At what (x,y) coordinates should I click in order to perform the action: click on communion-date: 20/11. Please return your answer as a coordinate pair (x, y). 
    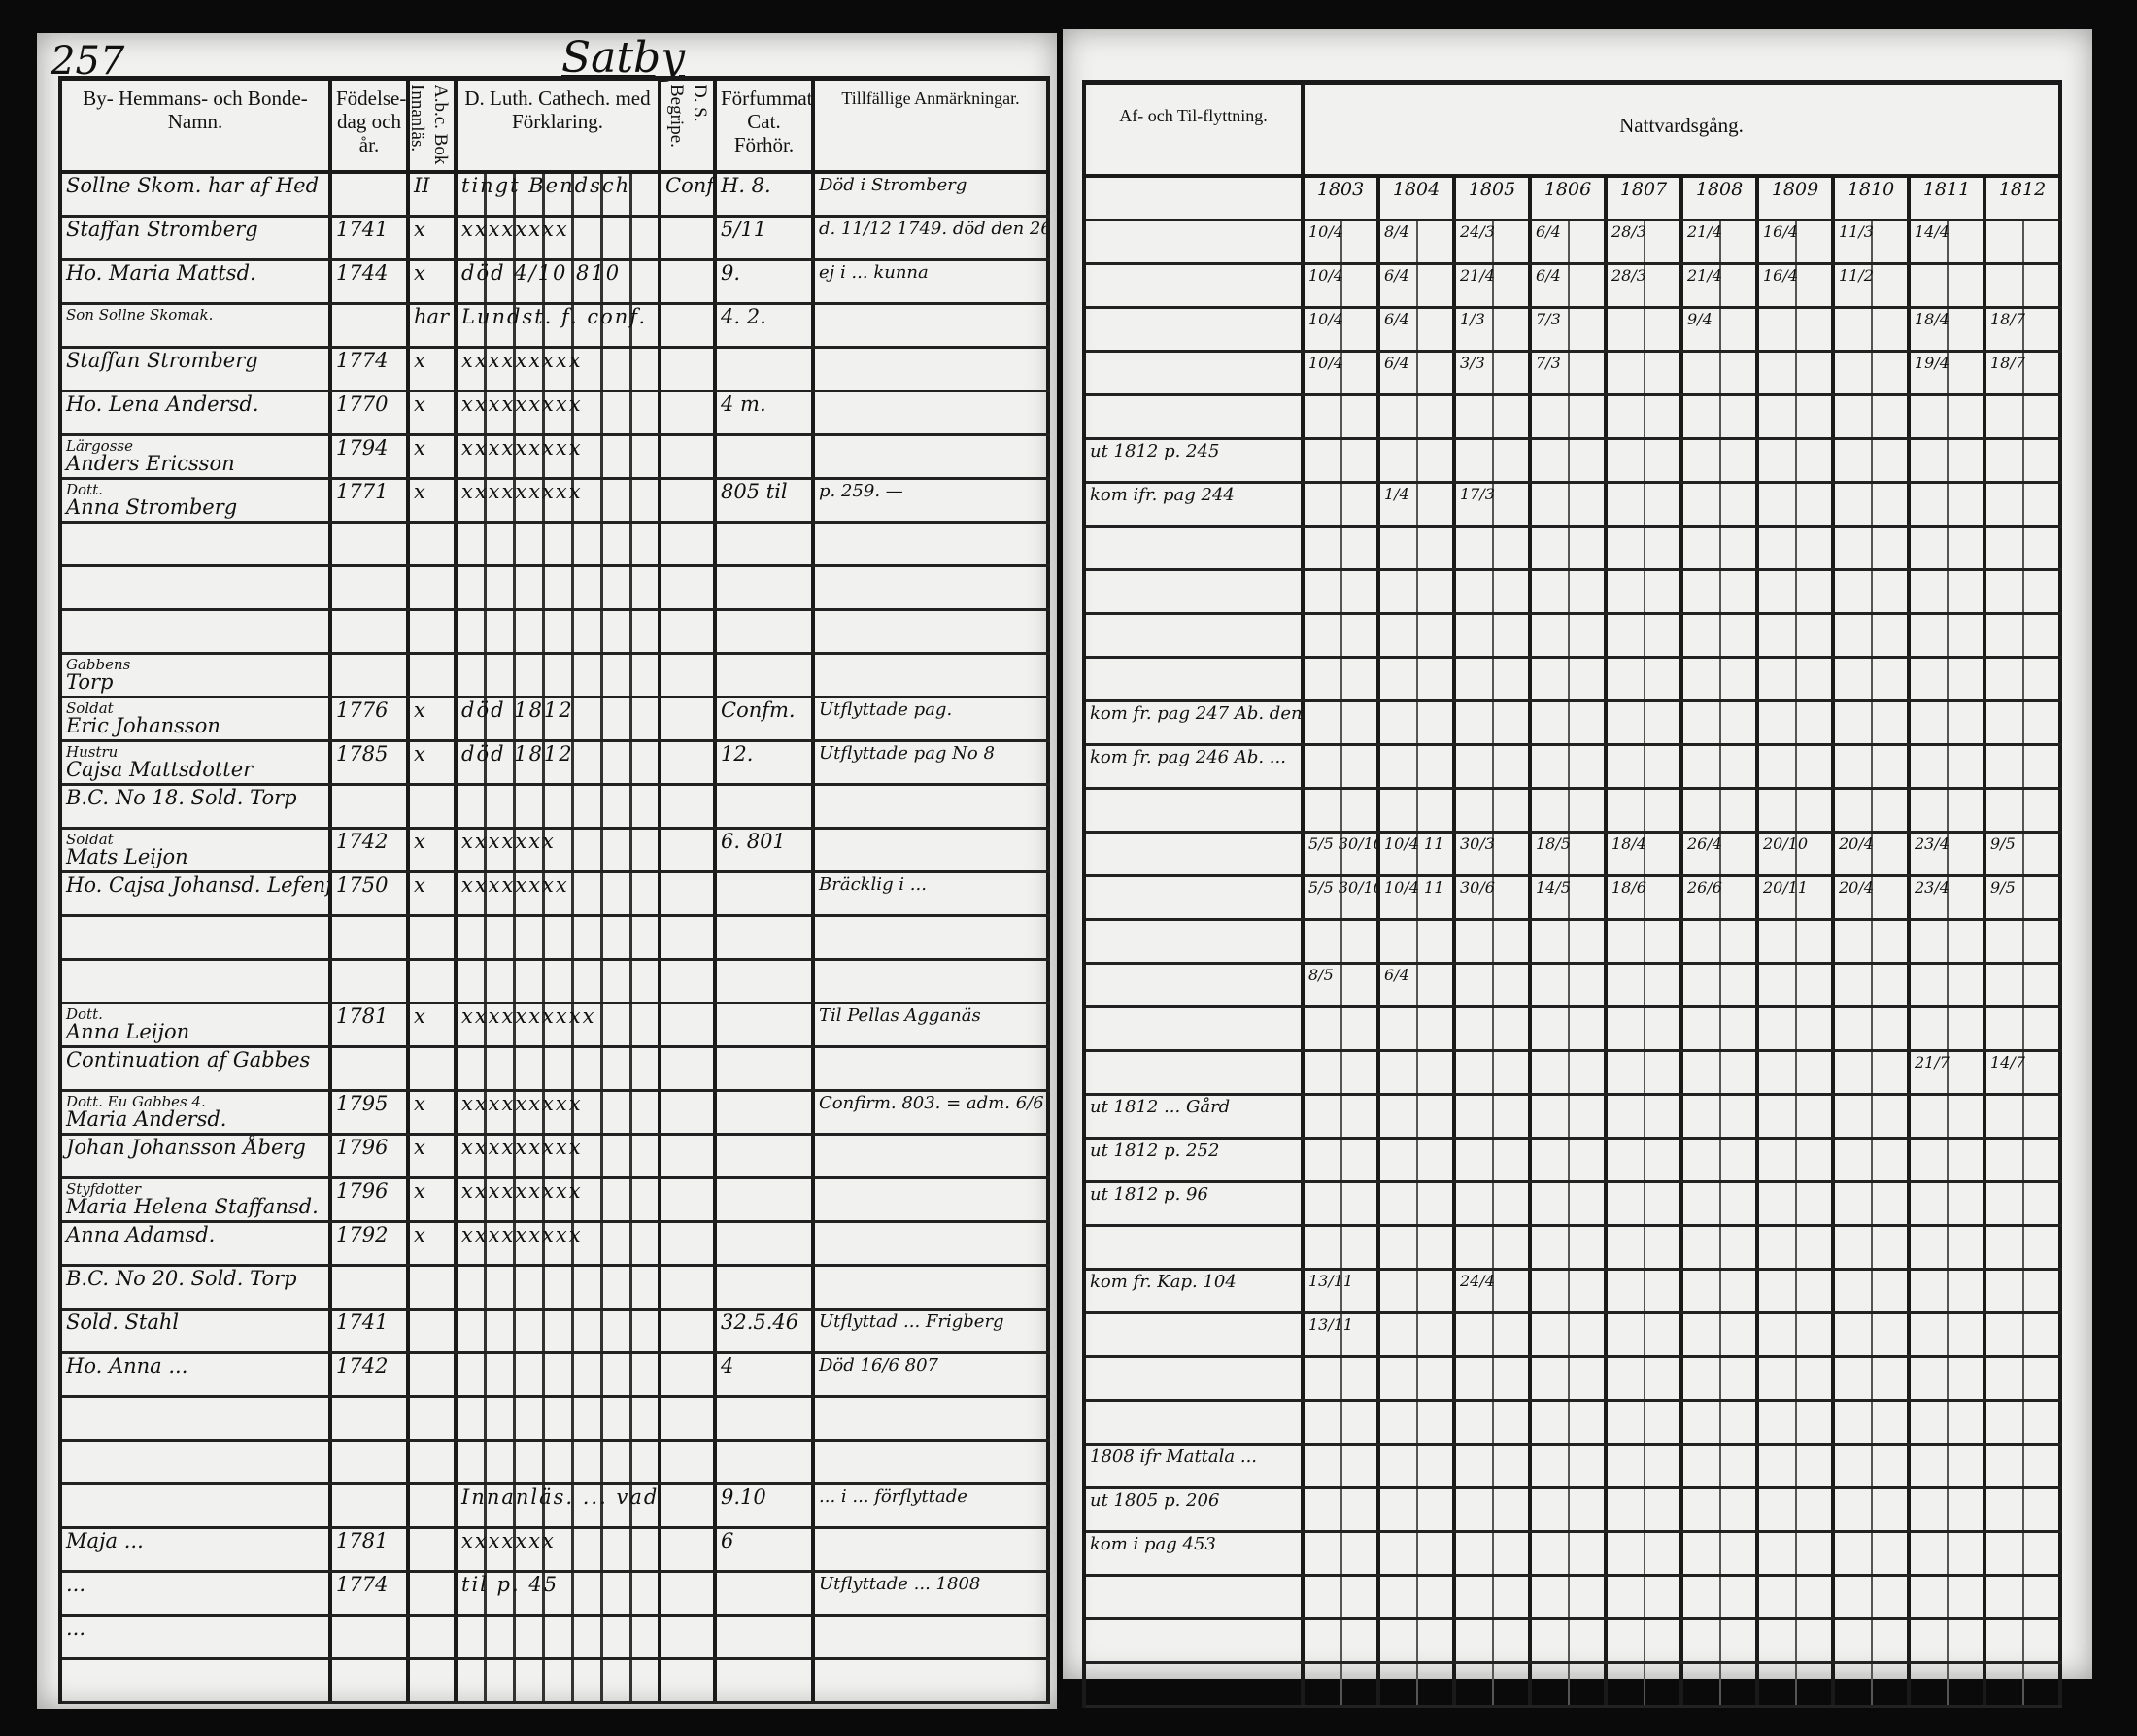
    Looking at the image, I should click on (1797, 897).